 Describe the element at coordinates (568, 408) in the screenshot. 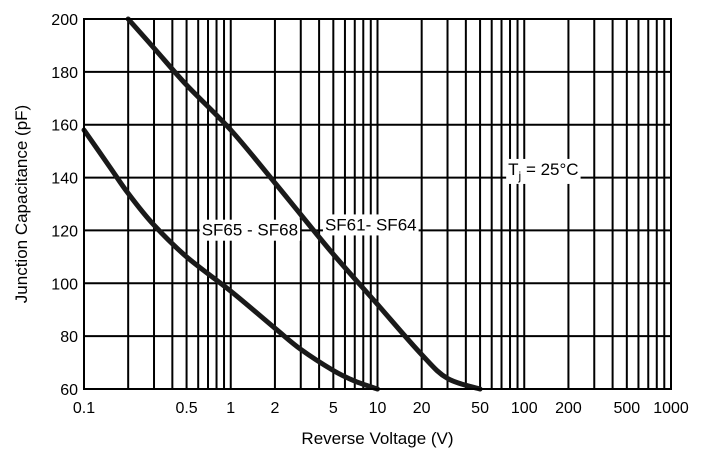

I see `x-tick-label: 200` at that location.